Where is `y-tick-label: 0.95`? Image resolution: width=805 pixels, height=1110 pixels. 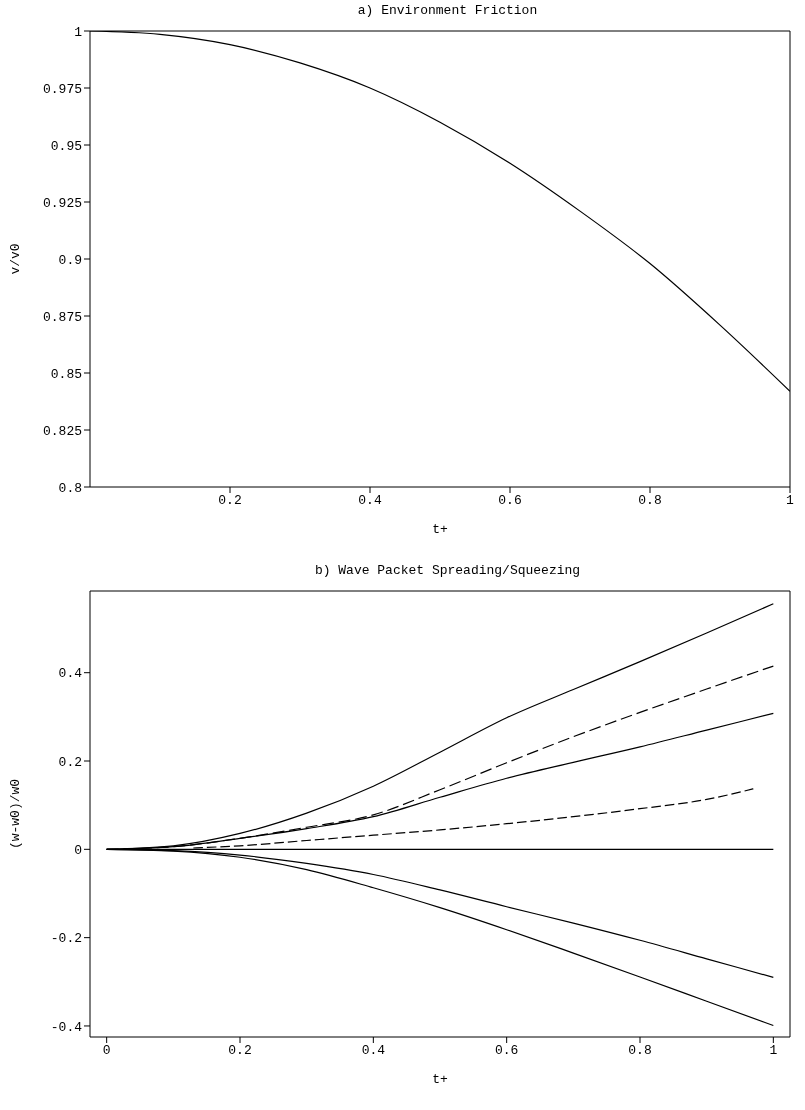 y-tick-label: 0.95 is located at coordinates (66, 146).